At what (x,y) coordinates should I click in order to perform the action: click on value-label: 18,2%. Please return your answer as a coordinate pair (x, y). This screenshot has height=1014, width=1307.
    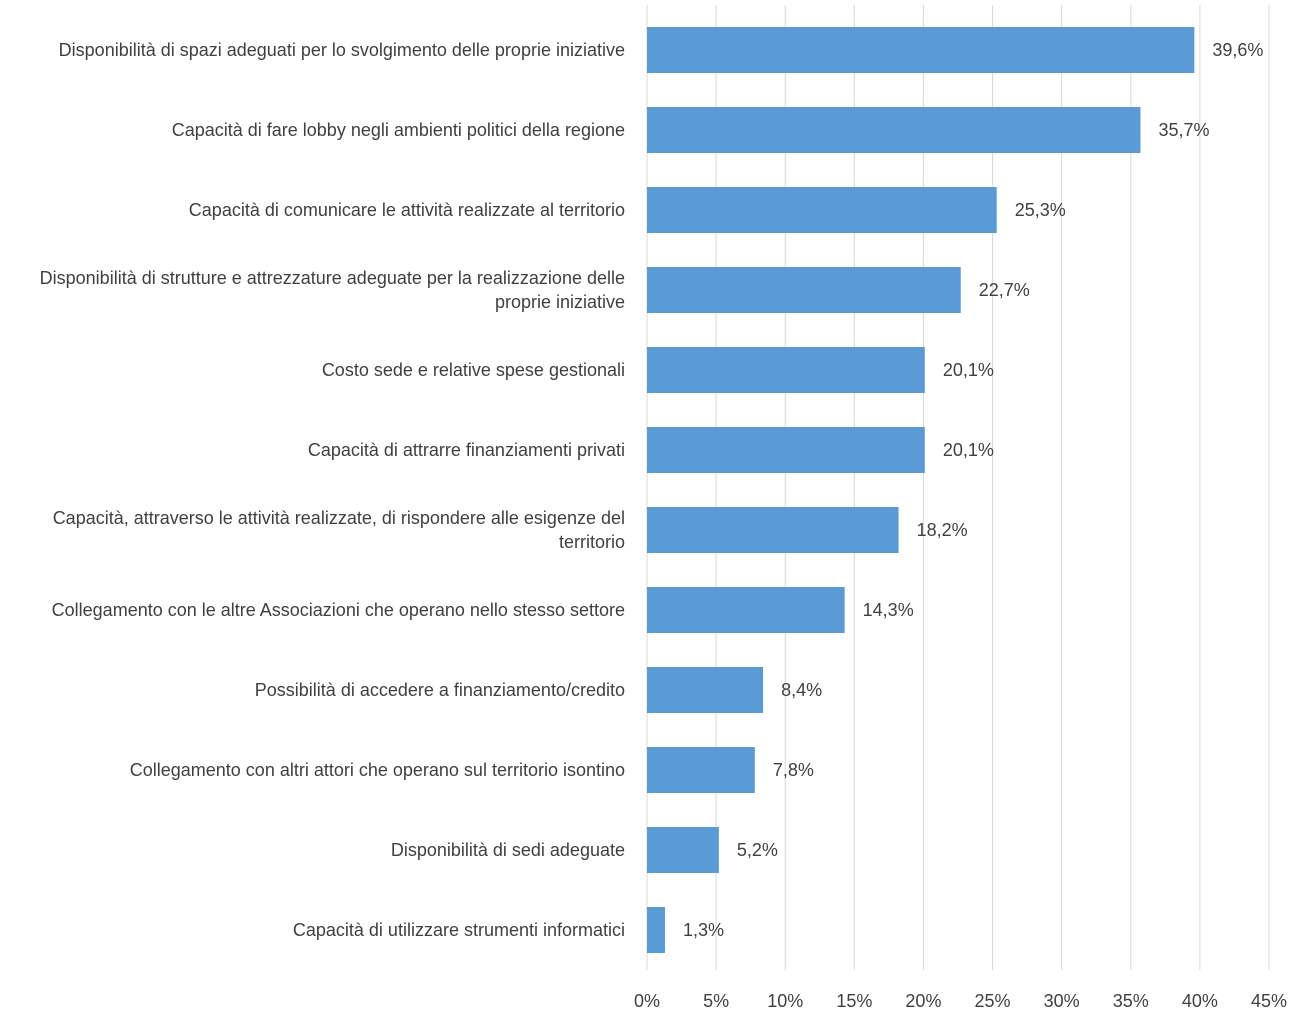
    Looking at the image, I should click on (942, 530).